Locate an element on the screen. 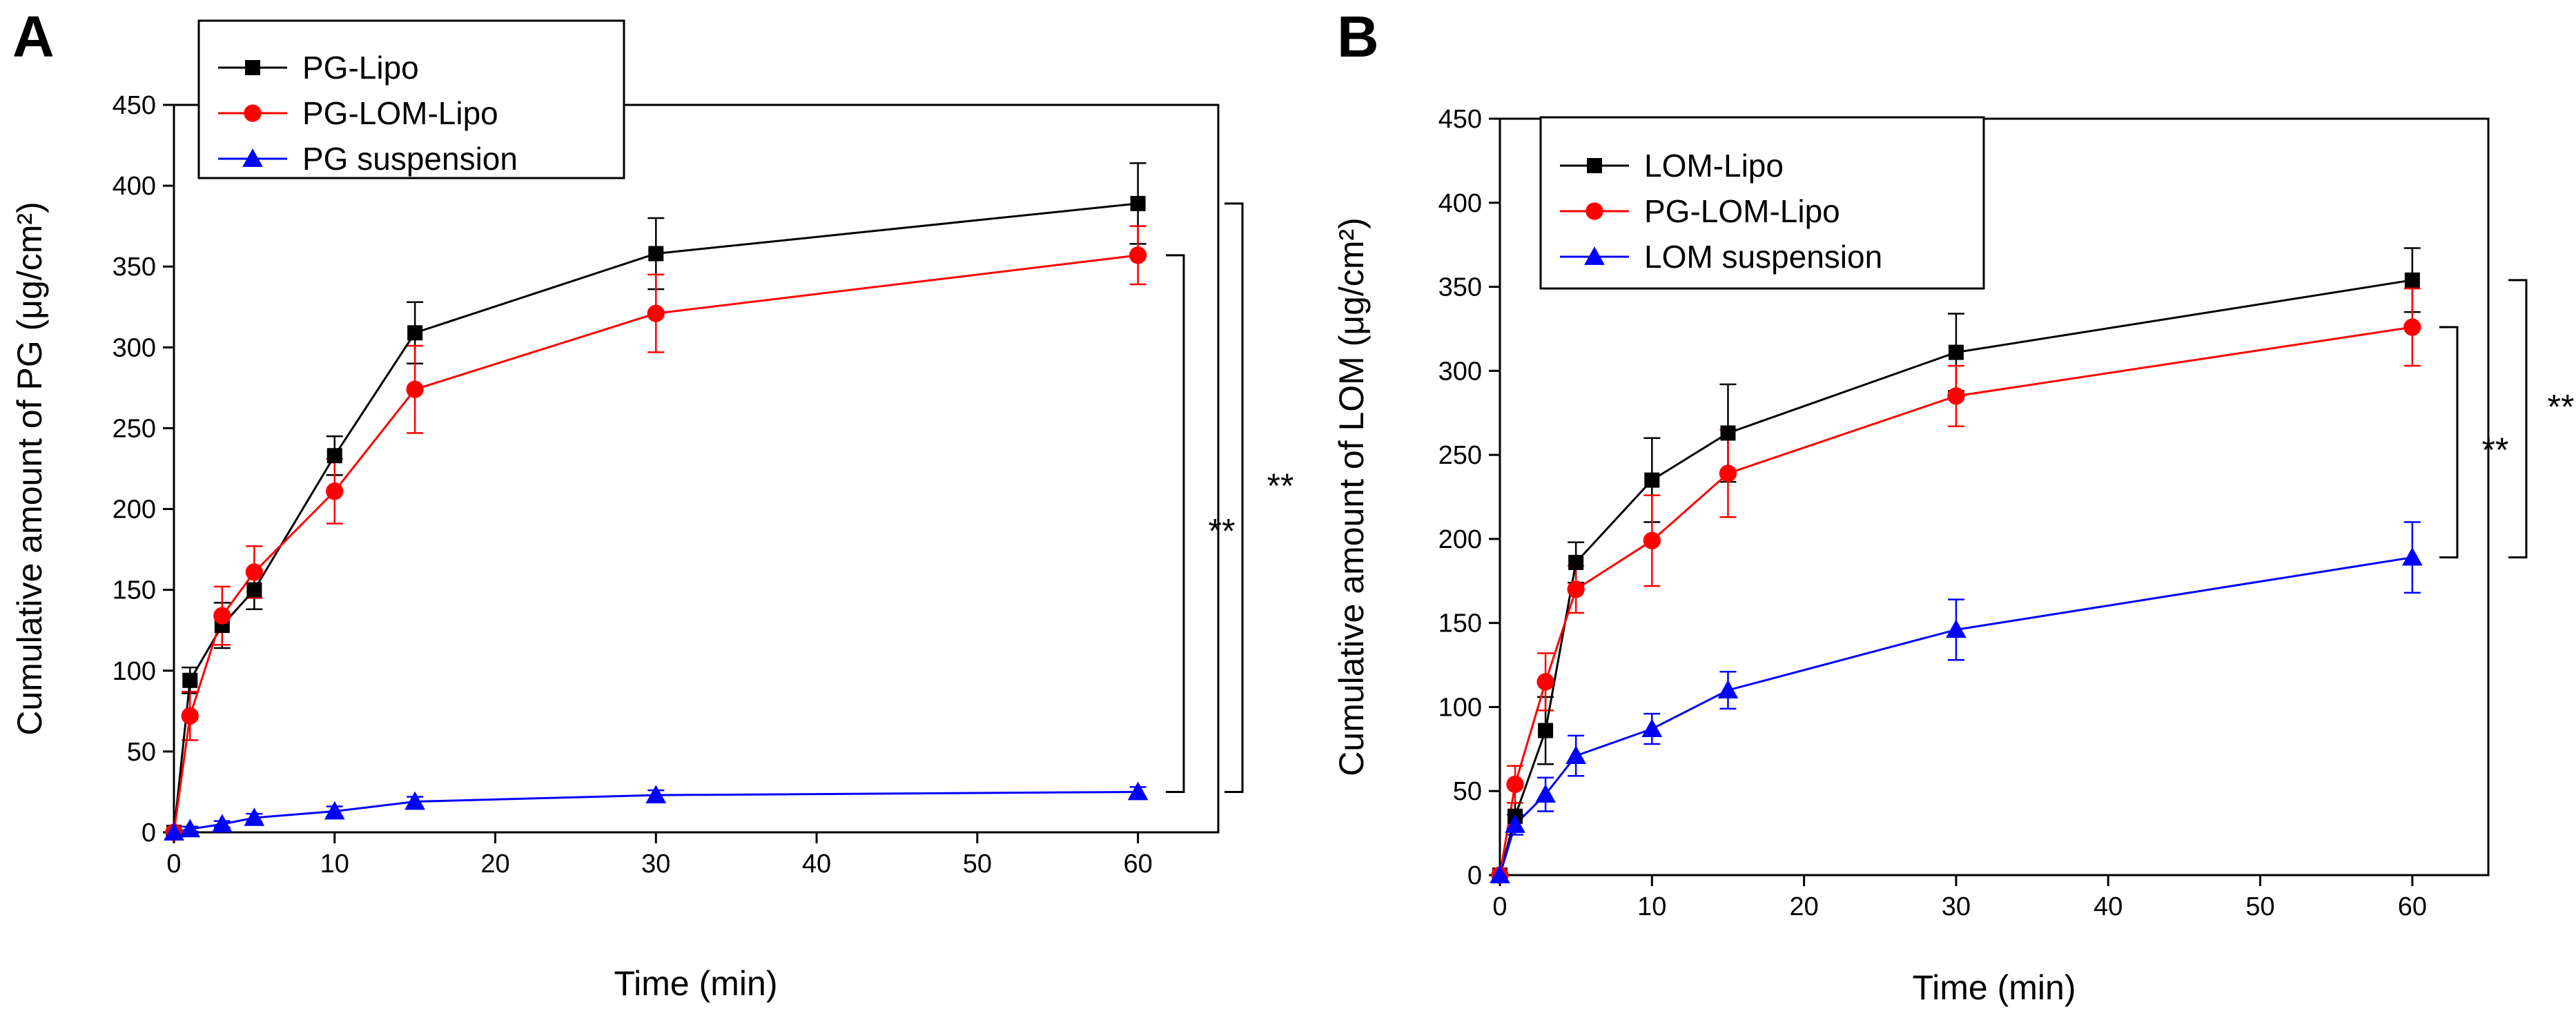 This screenshot has height=1009, width=2576. panel-b-x-tick-label: 0 is located at coordinates (1499, 906).